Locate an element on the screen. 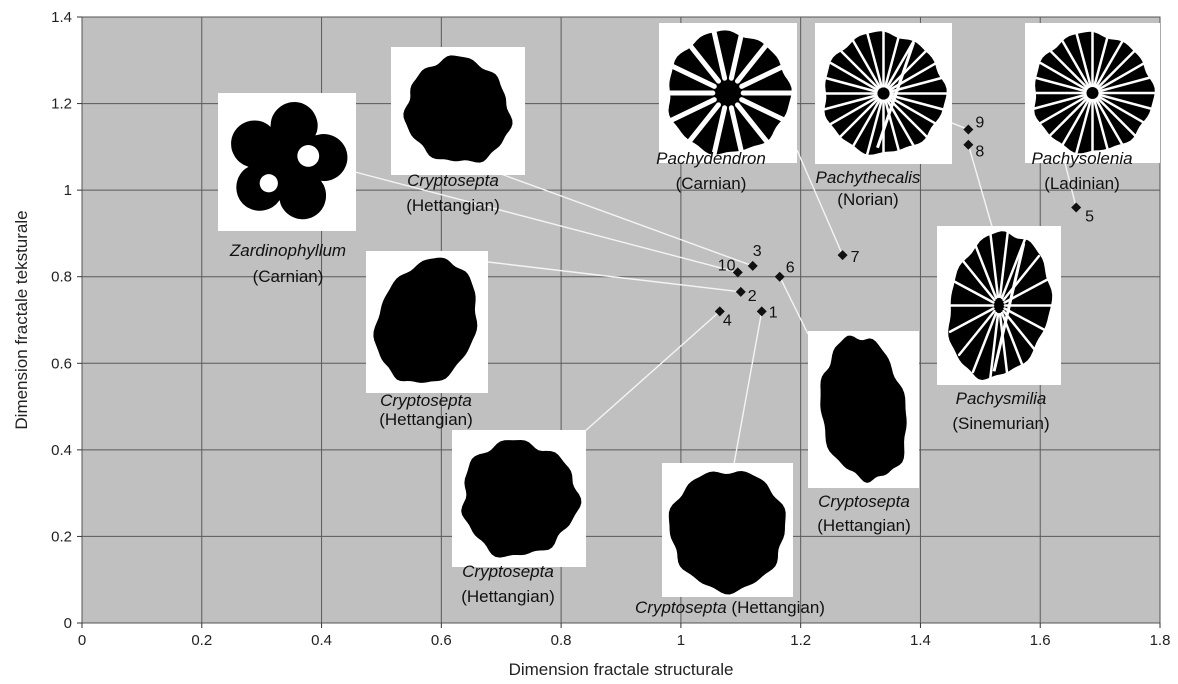 This screenshot has height=684, width=1178. x-tick-label: 0.6 is located at coordinates (441, 640).